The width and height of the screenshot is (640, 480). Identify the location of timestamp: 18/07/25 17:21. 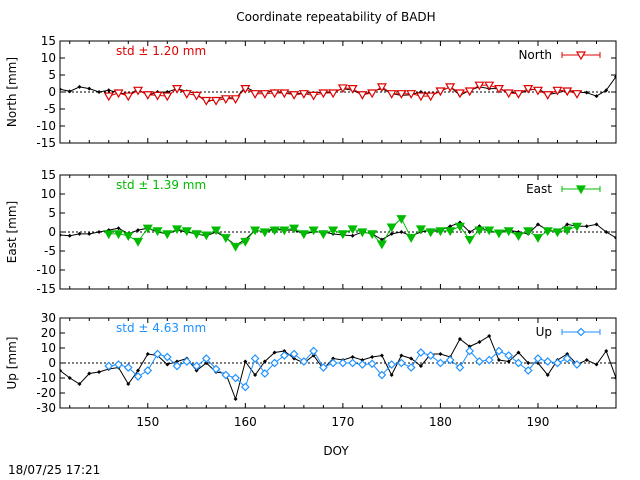
(54, 470).